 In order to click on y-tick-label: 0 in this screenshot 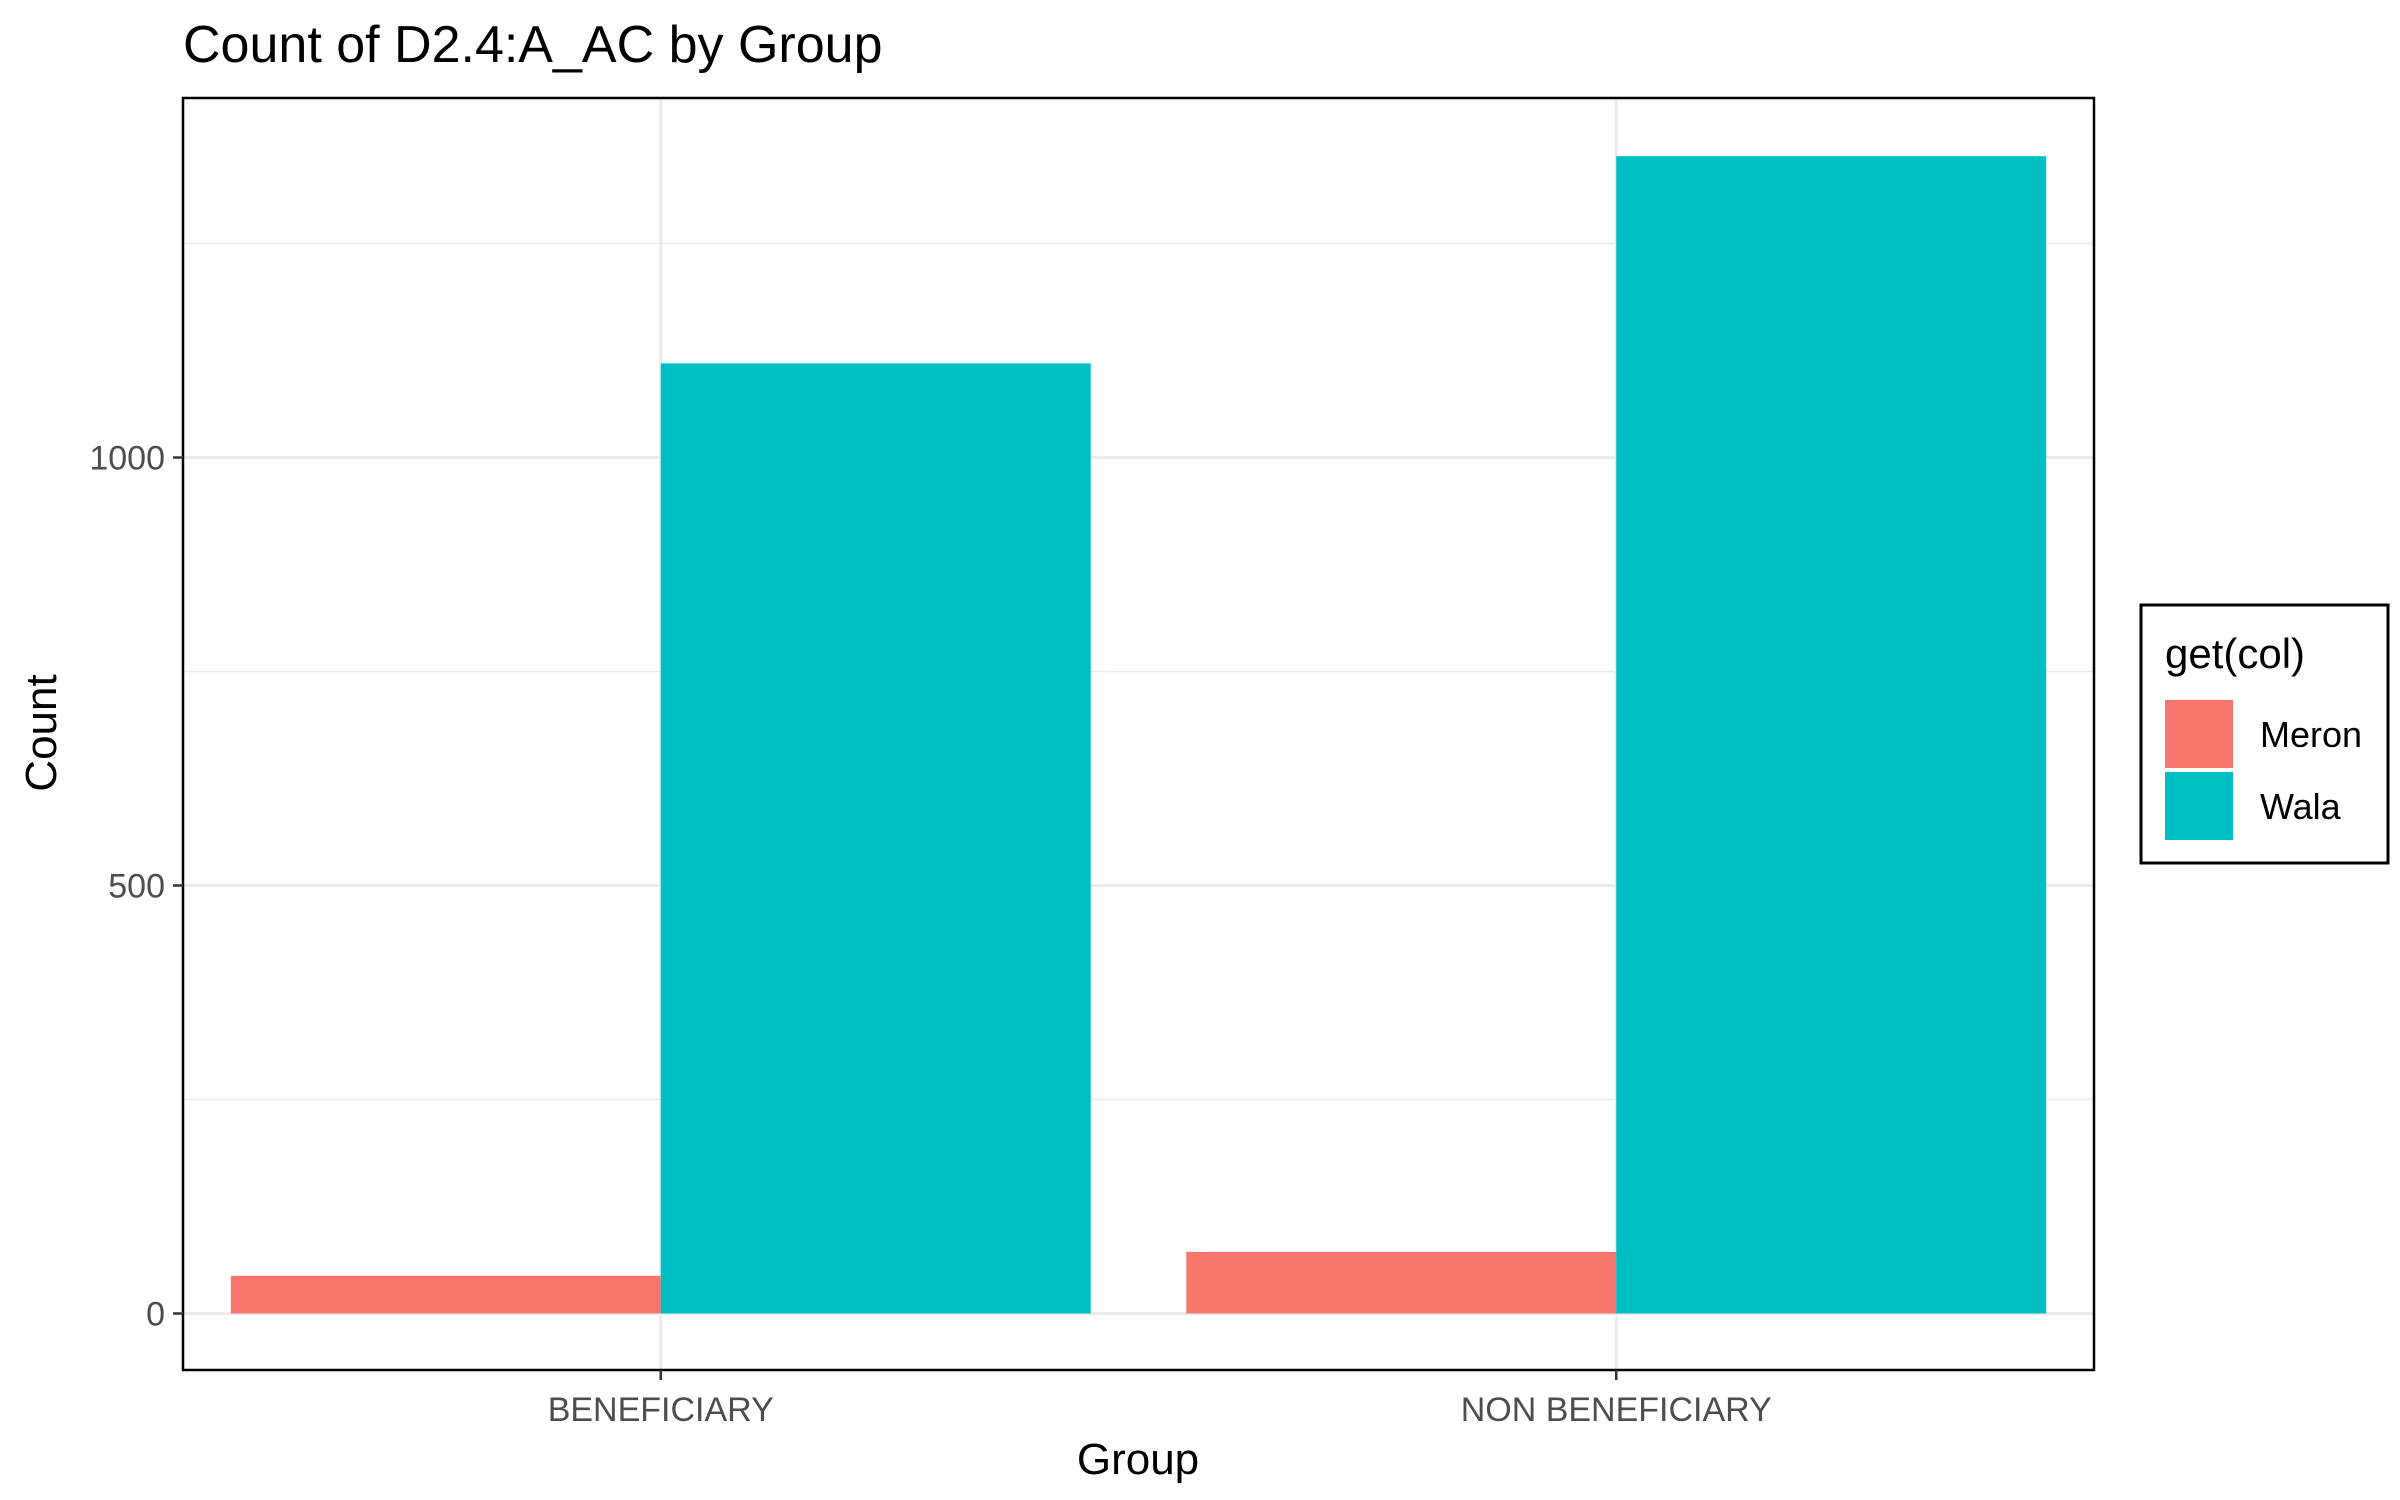, I will do `click(155, 1315)`.